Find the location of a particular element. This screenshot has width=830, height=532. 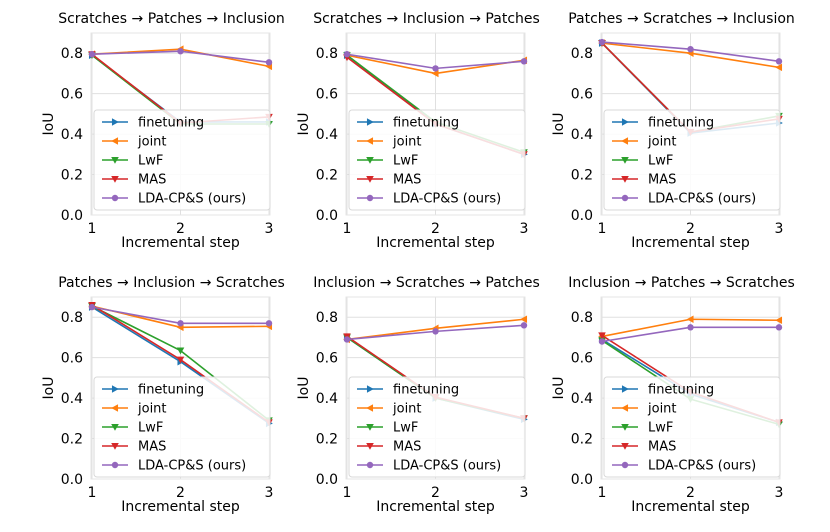

chart-title: Scratches → Patches → Inclusion is located at coordinates (171, 19).